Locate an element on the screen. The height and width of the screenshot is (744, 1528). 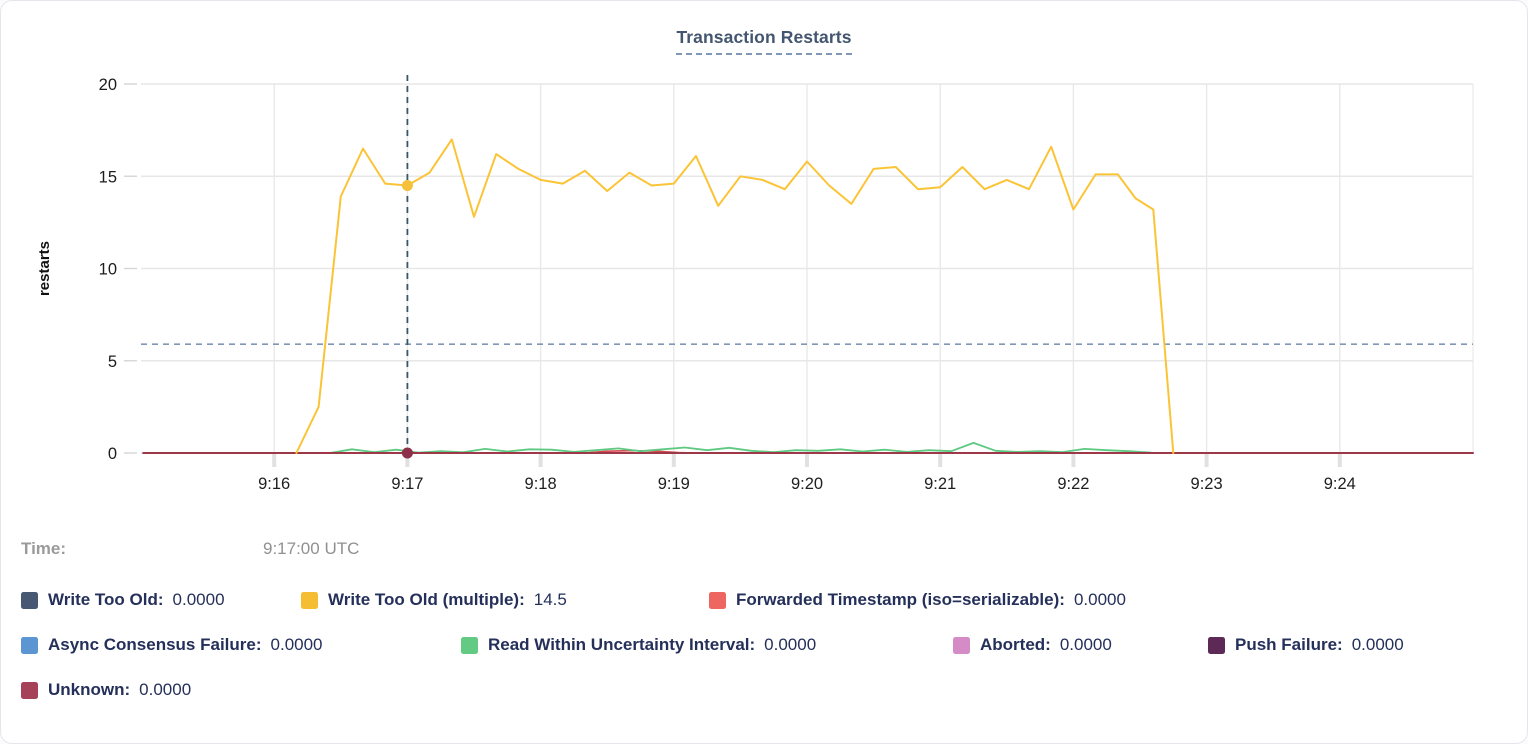
legend-label: Forwarded Timestamp (iso=serializable): is located at coordinates (900, 599).